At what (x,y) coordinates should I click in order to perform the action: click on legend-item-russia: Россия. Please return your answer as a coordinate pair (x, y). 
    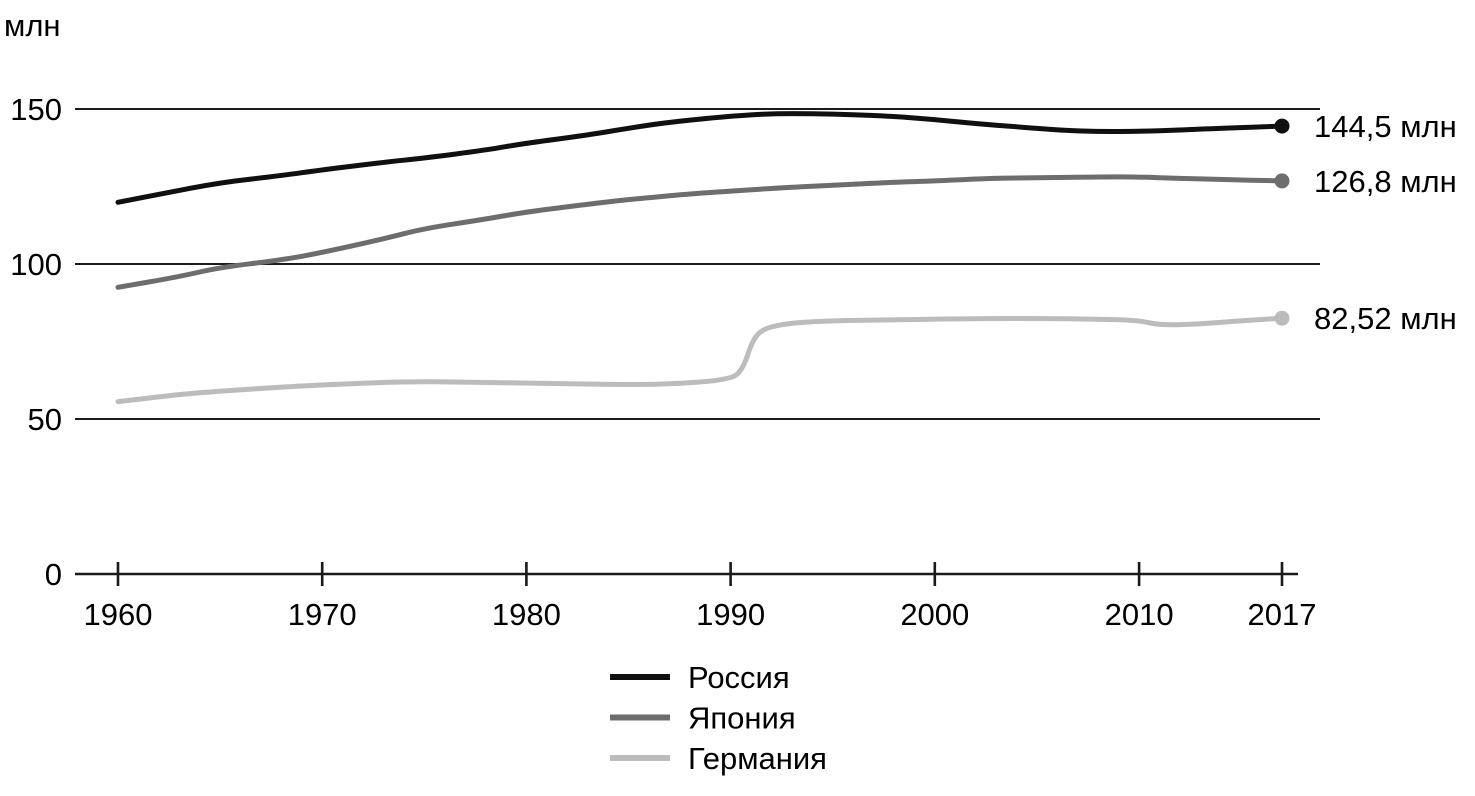
    Looking at the image, I should click on (700, 677).